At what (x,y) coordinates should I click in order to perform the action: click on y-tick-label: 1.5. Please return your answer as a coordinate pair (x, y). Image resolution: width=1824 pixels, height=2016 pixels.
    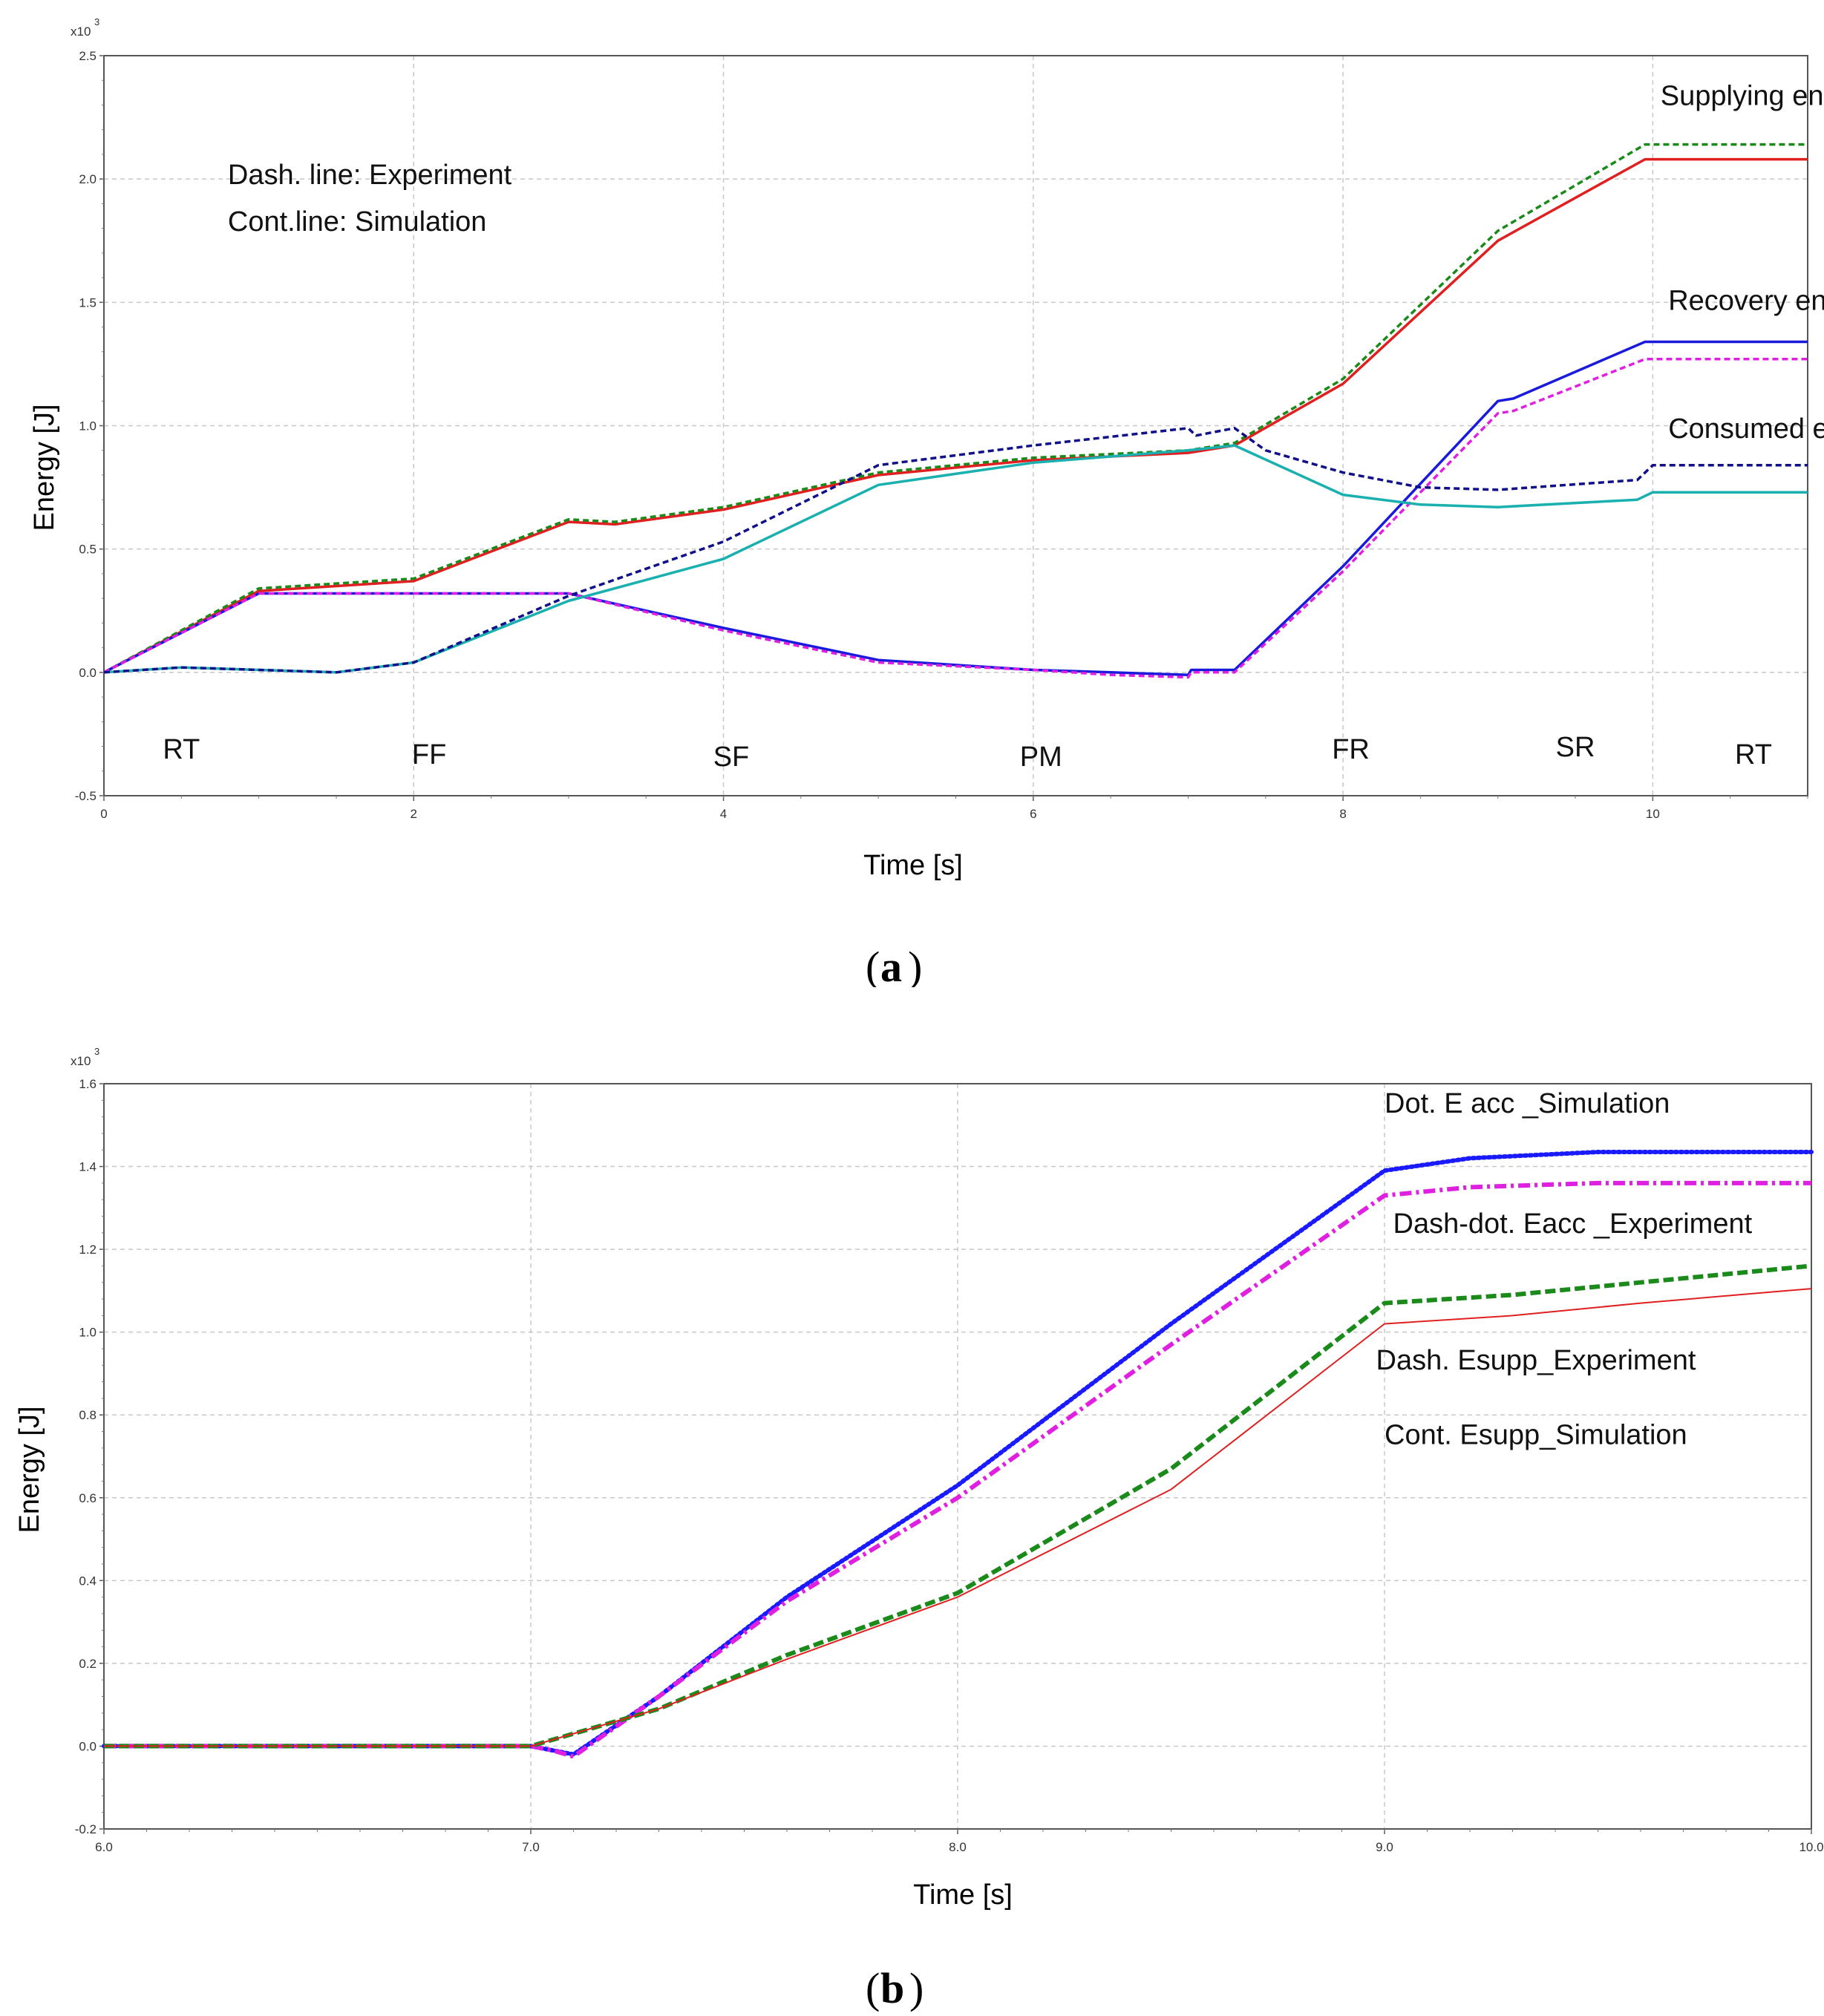
    Looking at the image, I should click on (88, 302).